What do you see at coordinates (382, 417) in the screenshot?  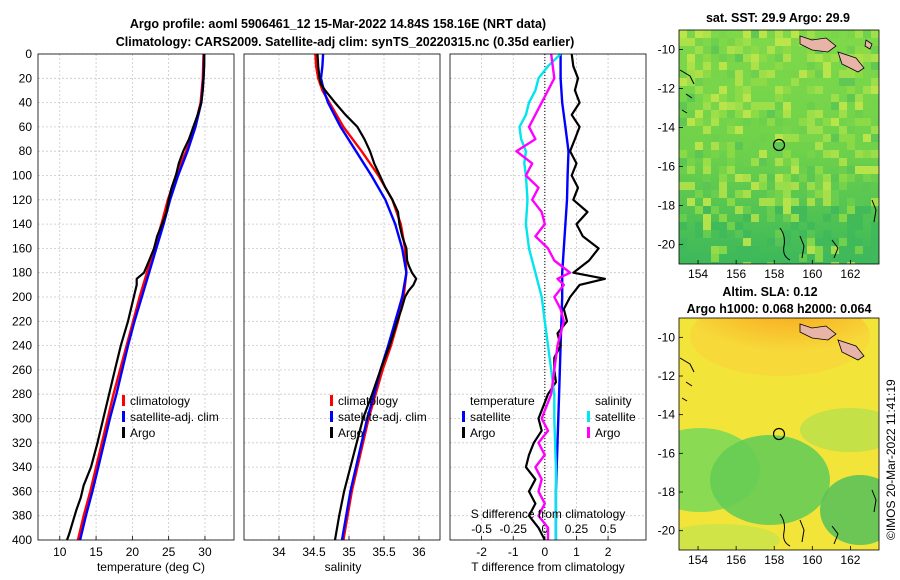 I see `legend-label: satellite-adj. clim` at bounding box center [382, 417].